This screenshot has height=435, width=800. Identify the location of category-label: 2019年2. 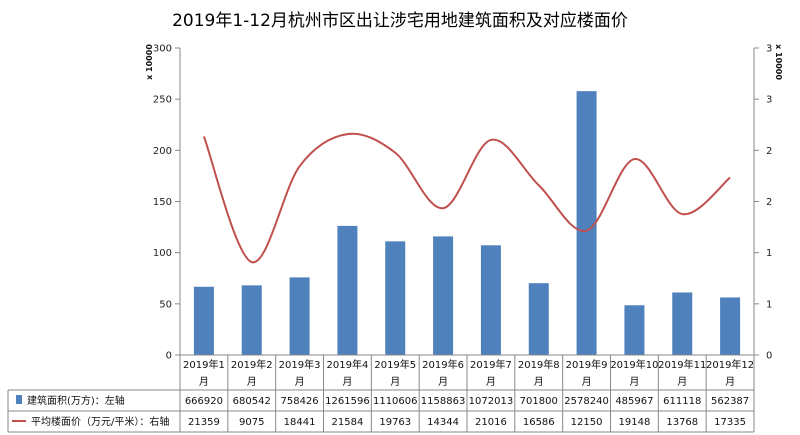
(252, 364).